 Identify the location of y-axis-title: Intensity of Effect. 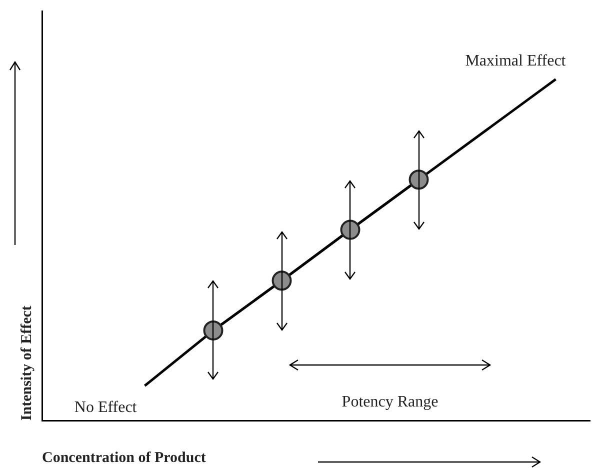
(26, 363).